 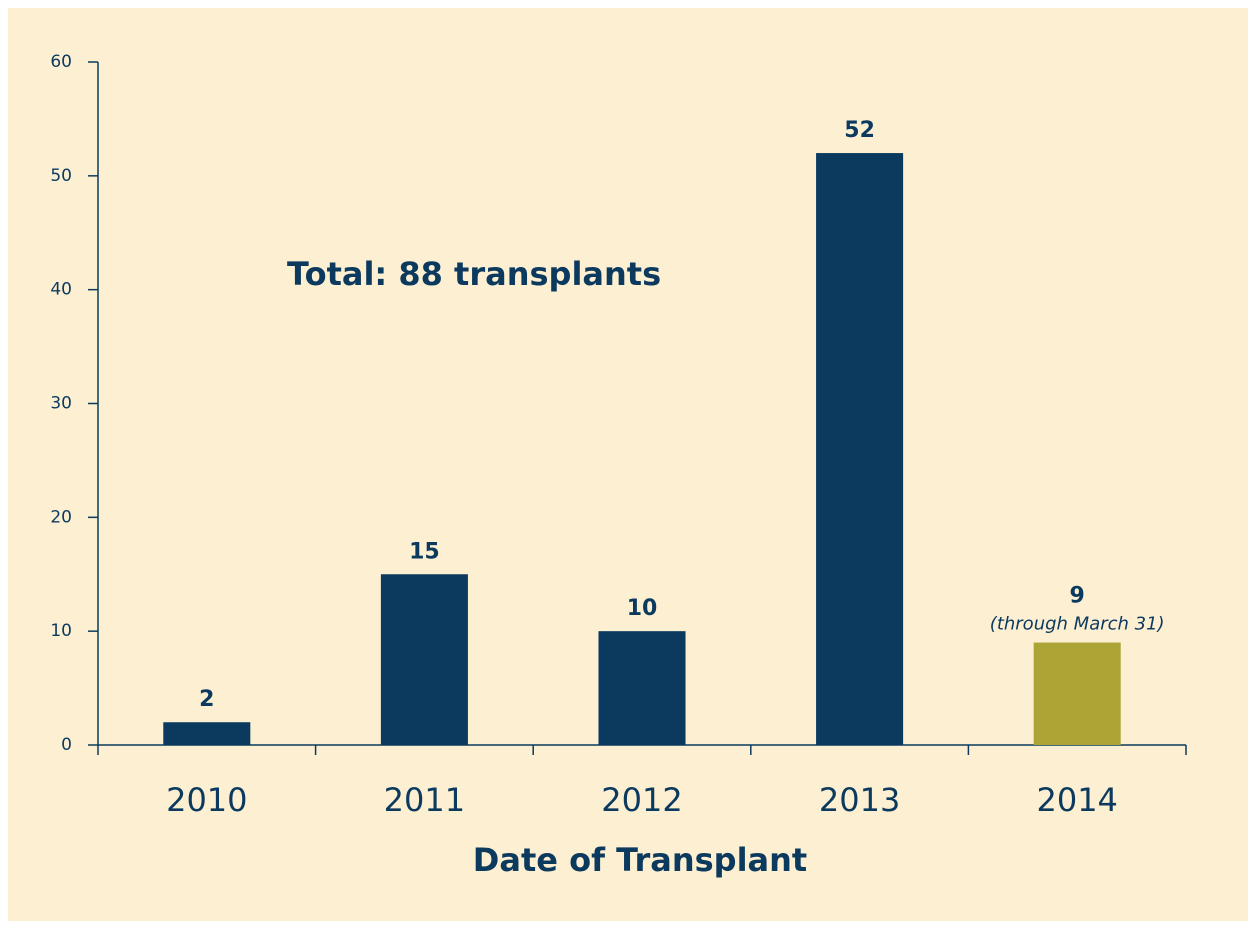 What do you see at coordinates (859, 130) in the screenshot?
I see `value-label: 52` at bounding box center [859, 130].